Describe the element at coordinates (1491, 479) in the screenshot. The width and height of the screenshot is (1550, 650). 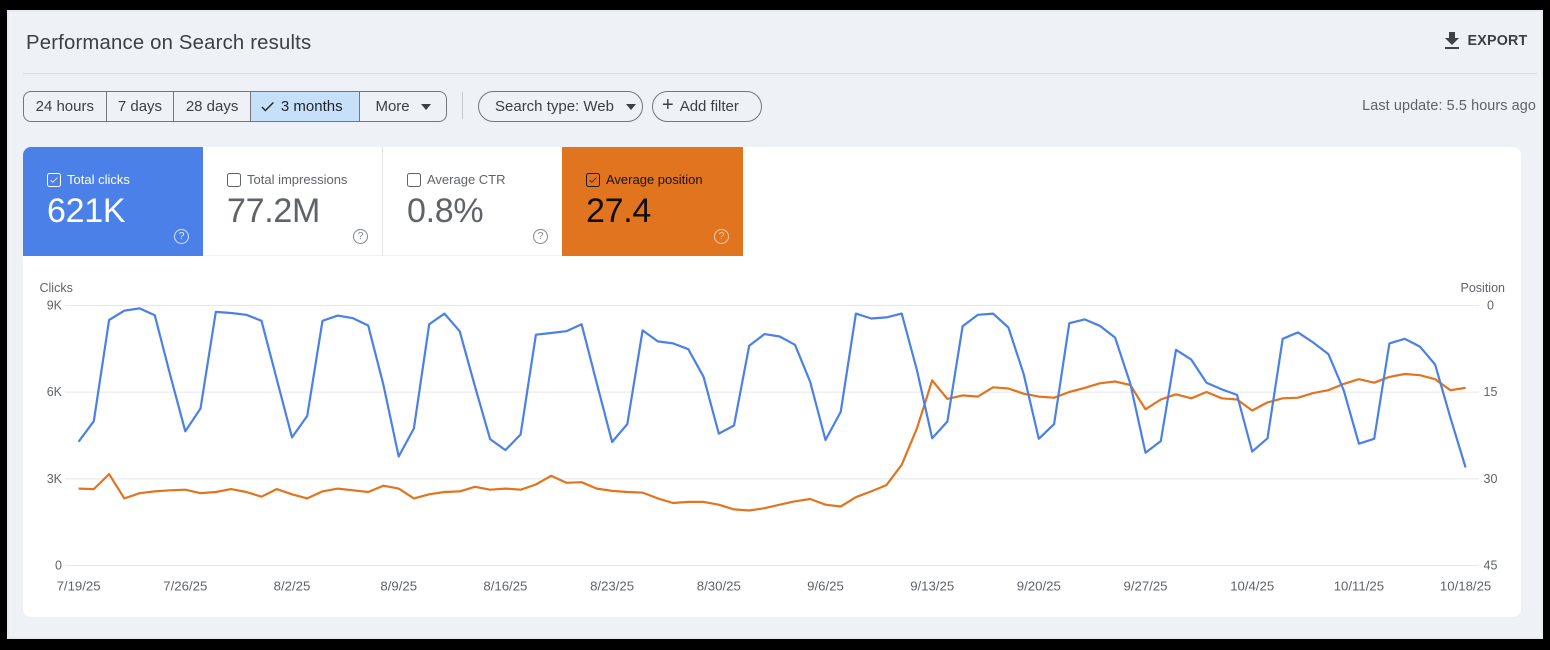
I see `svg-text: 30` at that location.